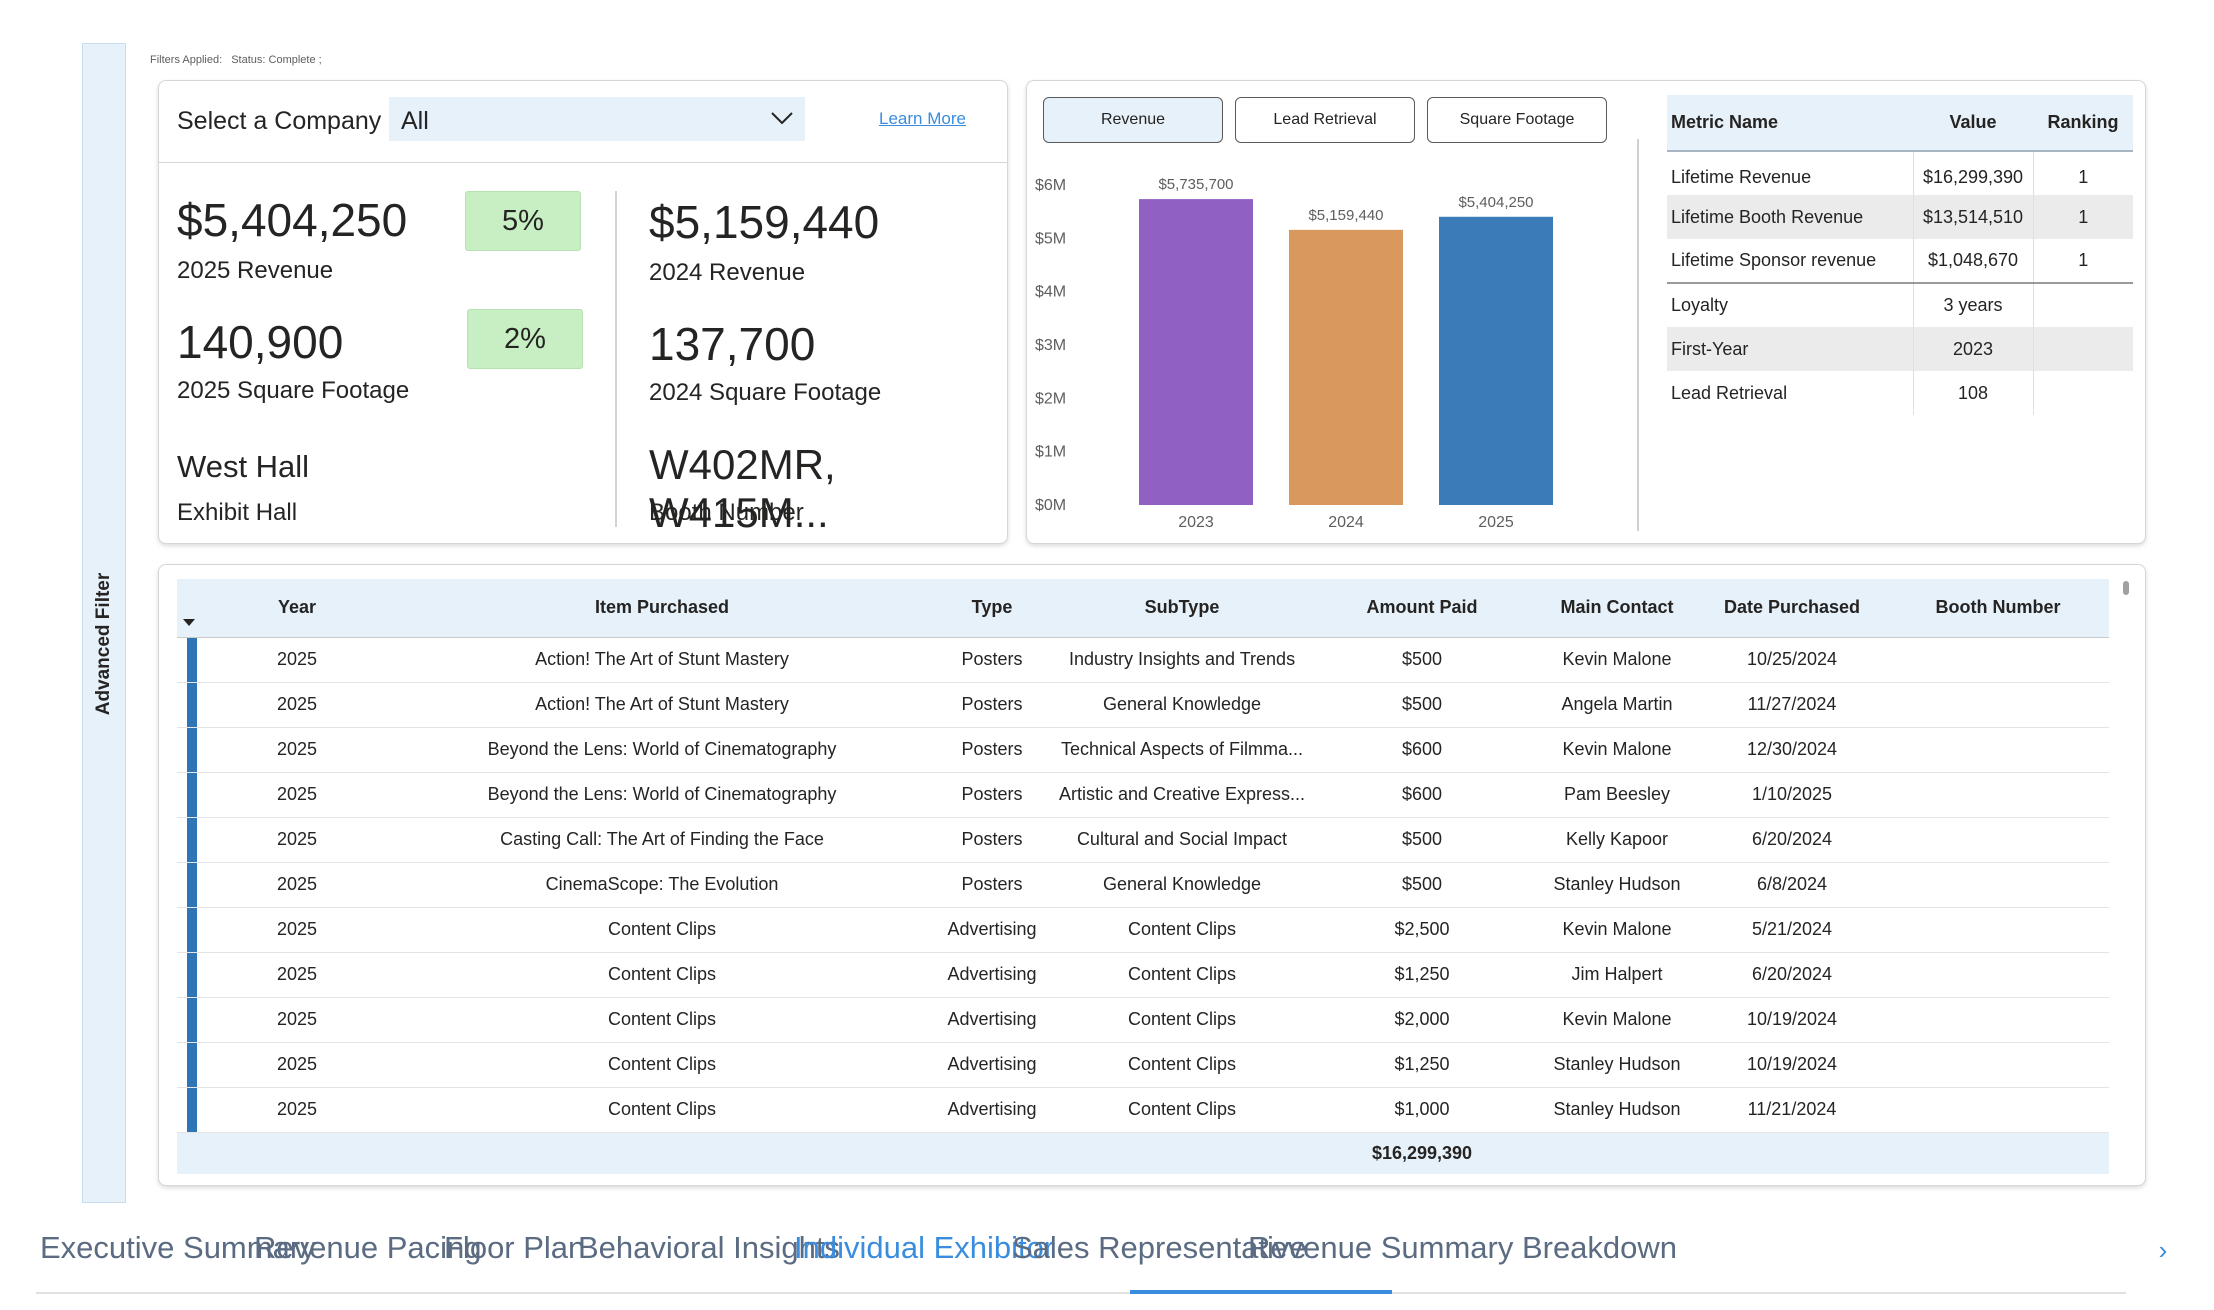  I want to click on revenue-toggle-button: Revenue, so click(1133, 120).